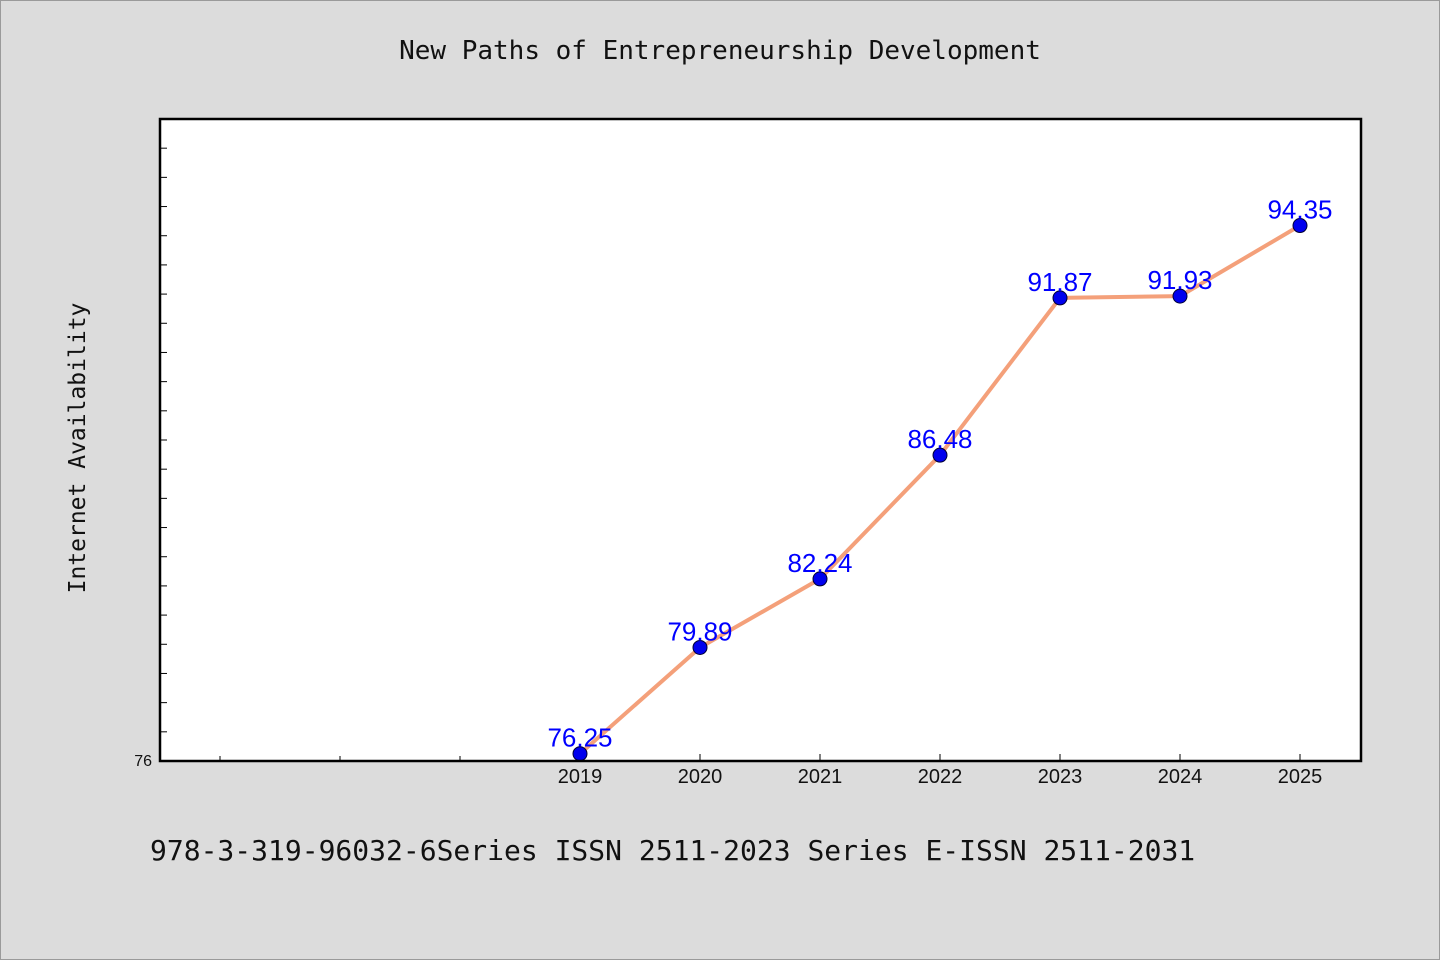 This screenshot has height=960, width=1440. What do you see at coordinates (699, 631) in the screenshot?
I see `data-label: 79.89` at bounding box center [699, 631].